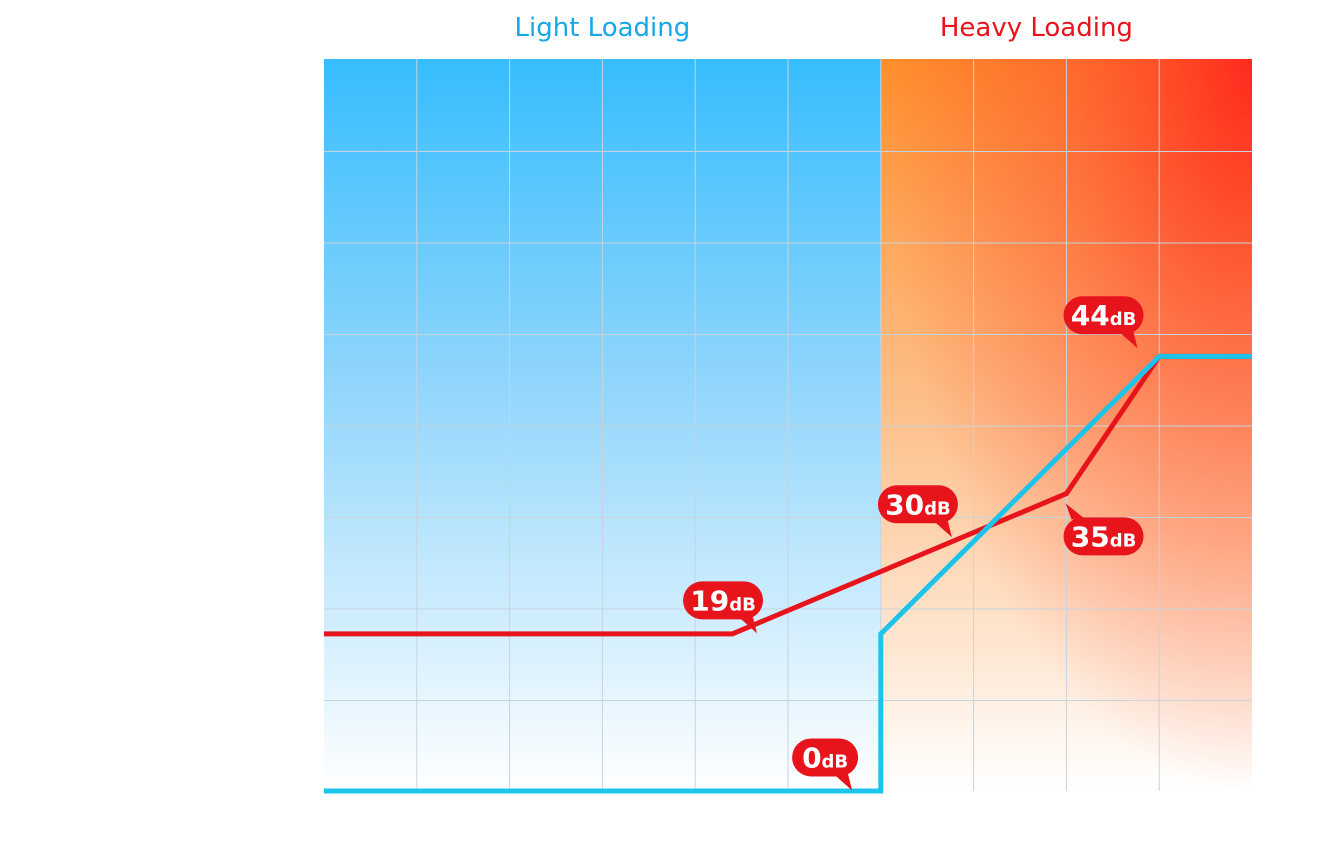 This screenshot has width=1318, height=851. What do you see at coordinates (1090, 536) in the screenshot?
I see `callout-value: 35` at bounding box center [1090, 536].